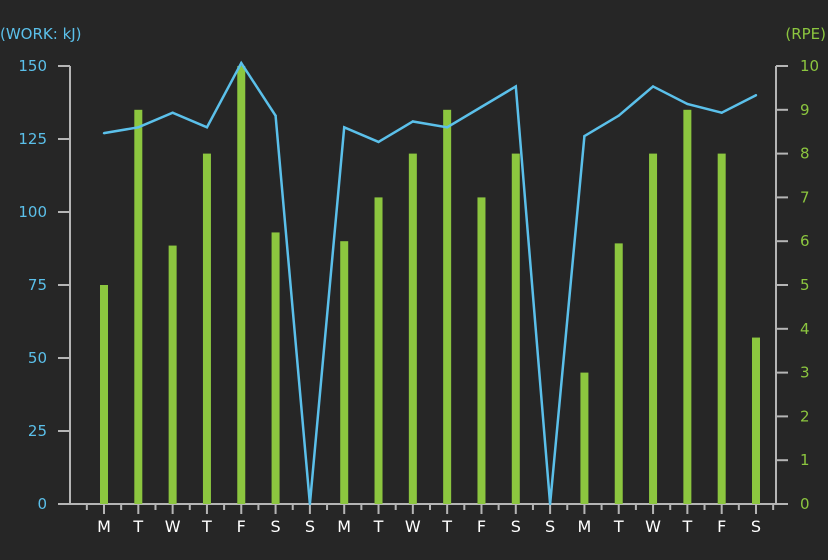  What do you see at coordinates (805, 110) in the screenshot?
I see `right-axis-tick-label: 9` at bounding box center [805, 110].